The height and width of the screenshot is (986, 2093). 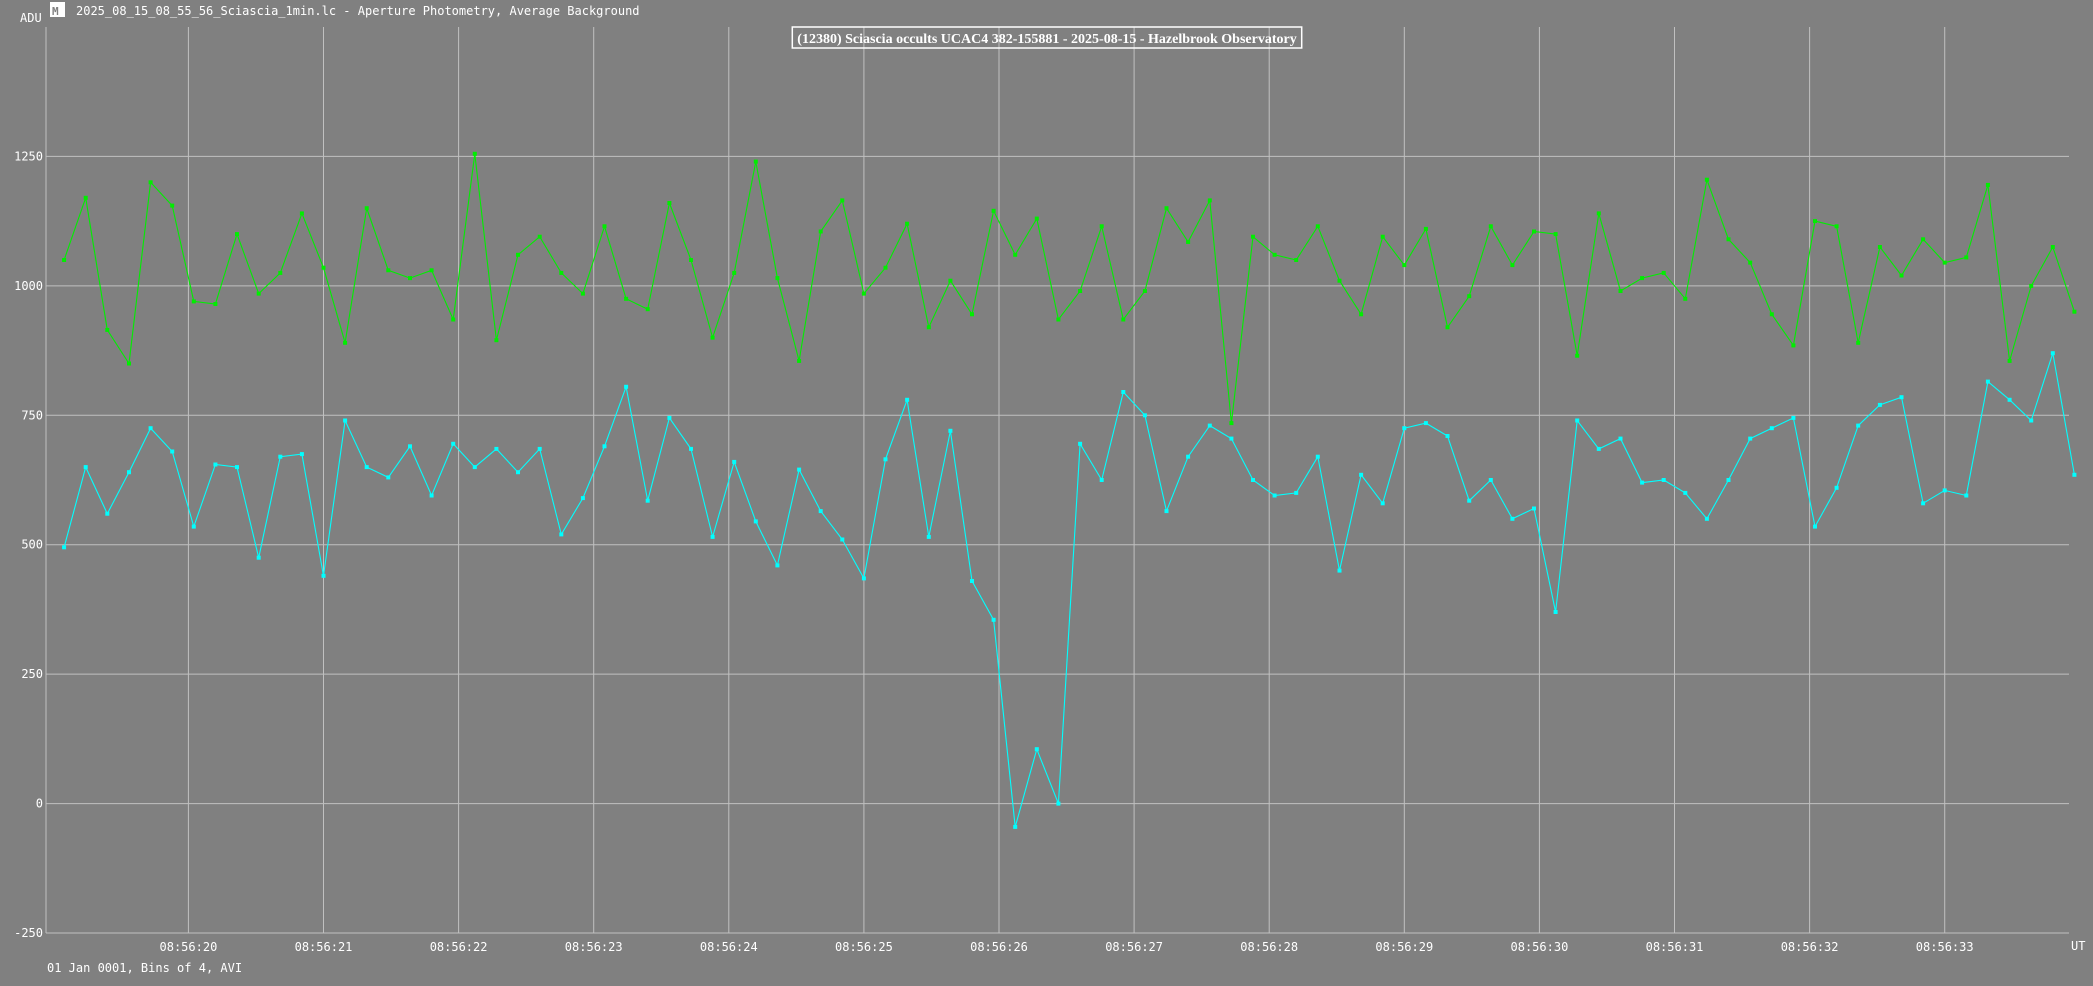 What do you see at coordinates (189, 947) in the screenshot?
I see `x-tick-label: 08:56:20` at bounding box center [189, 947].